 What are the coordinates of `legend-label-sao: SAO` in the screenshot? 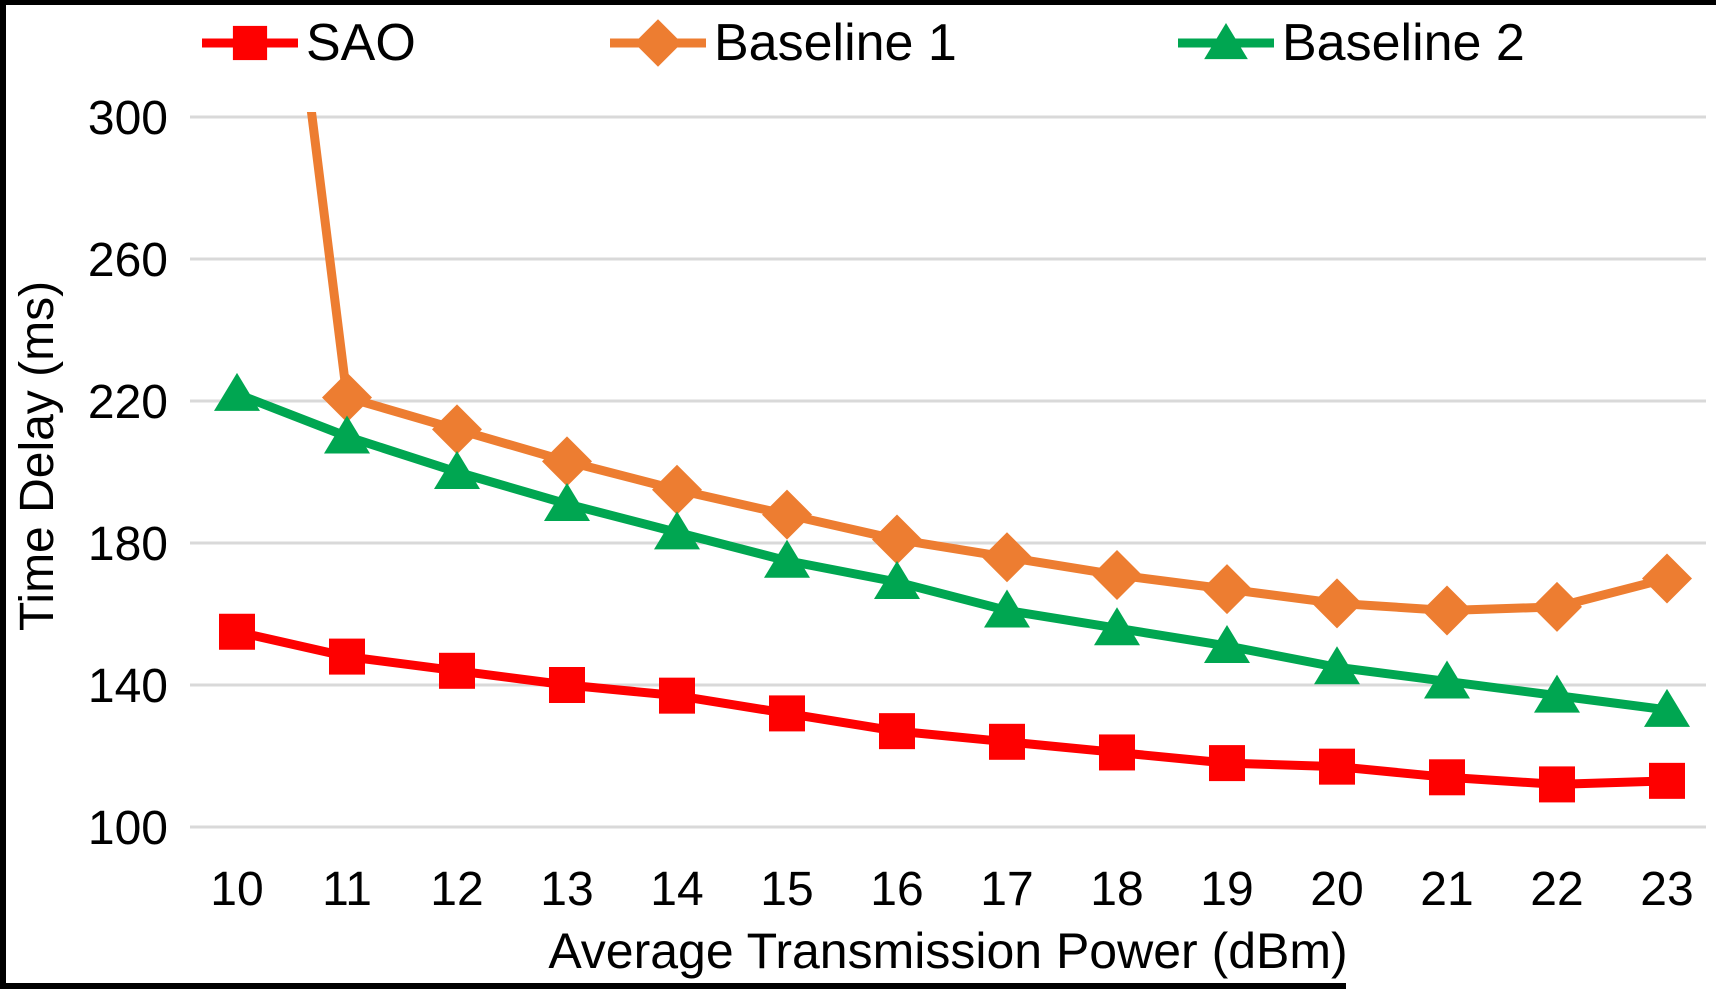 It's located at (361, 43).